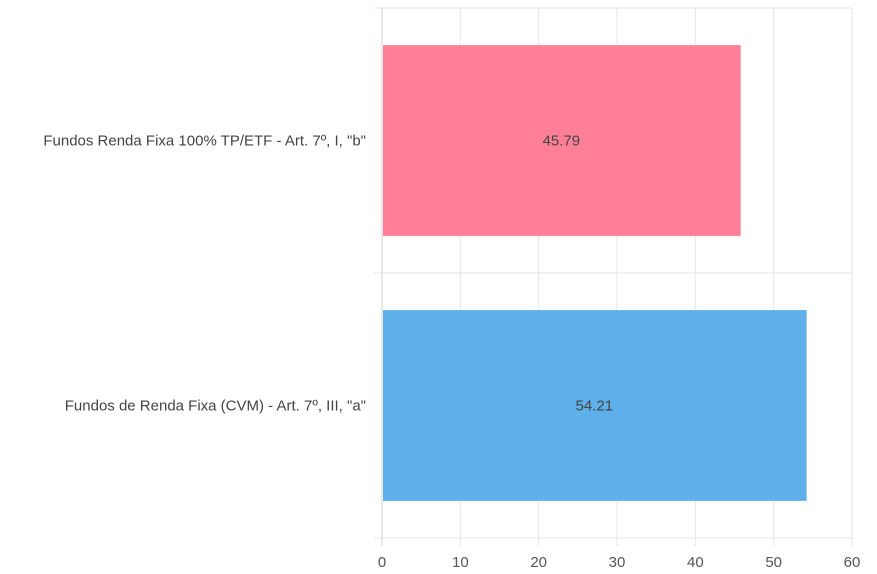 The image size is (877, 574). I want to click on x-tick-label: 10, so click(460, 562).